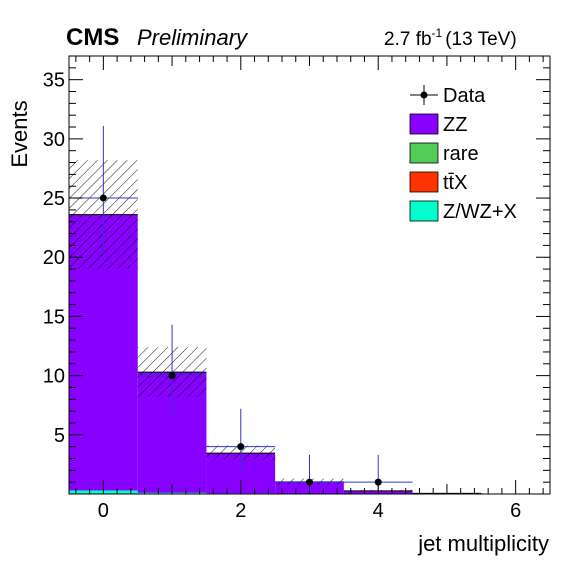  Describe the element at coordinates (54, 81) in the screenshot. I see `y-tick-label: 35` at that location.